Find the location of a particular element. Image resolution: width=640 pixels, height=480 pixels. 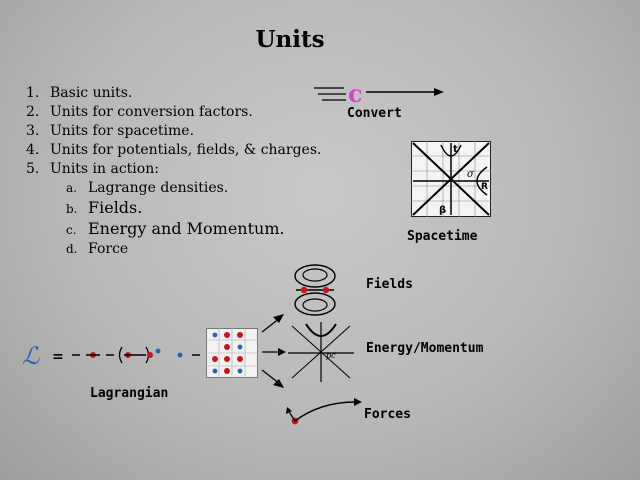

spacetime-diagram: t σ R β is located at coordinates (451, 179).